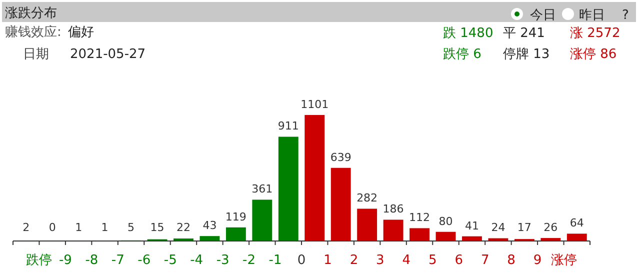 This screenshot has height=279, width=638. What do you see at coordinates (577, 223) in the screenshot?
I see `data-label: 64` at bounding box center [577, 223].